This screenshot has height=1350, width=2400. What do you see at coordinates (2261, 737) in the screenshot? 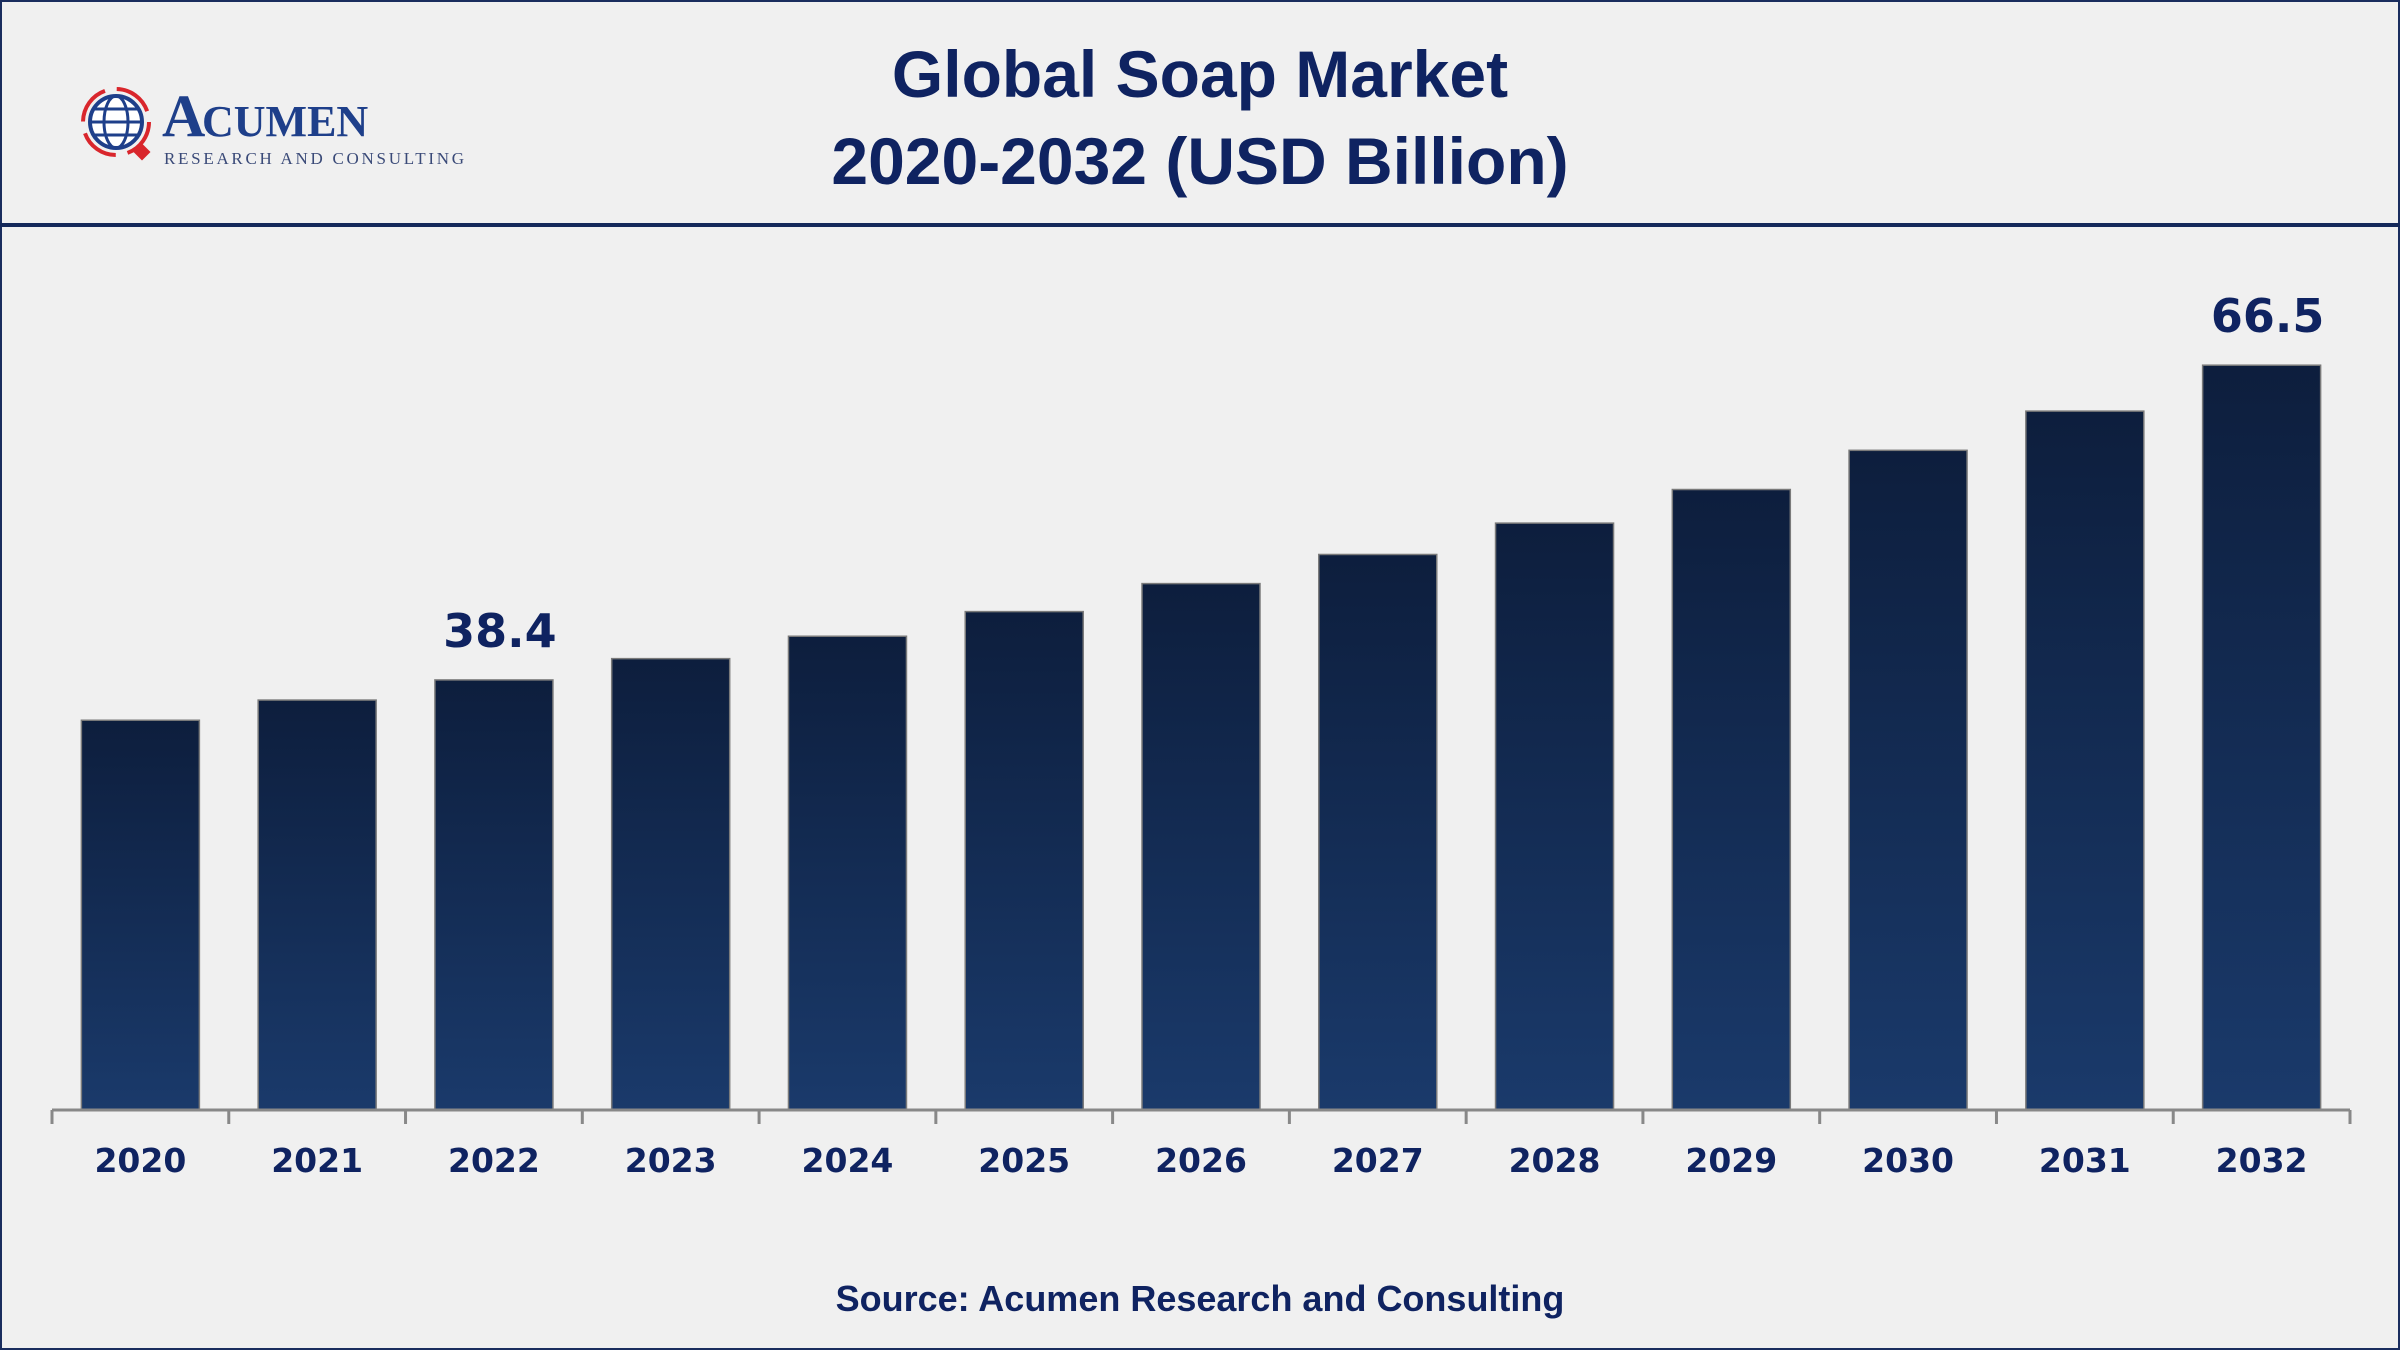
I see `bar-2032` at bounding box center [2261, 737].